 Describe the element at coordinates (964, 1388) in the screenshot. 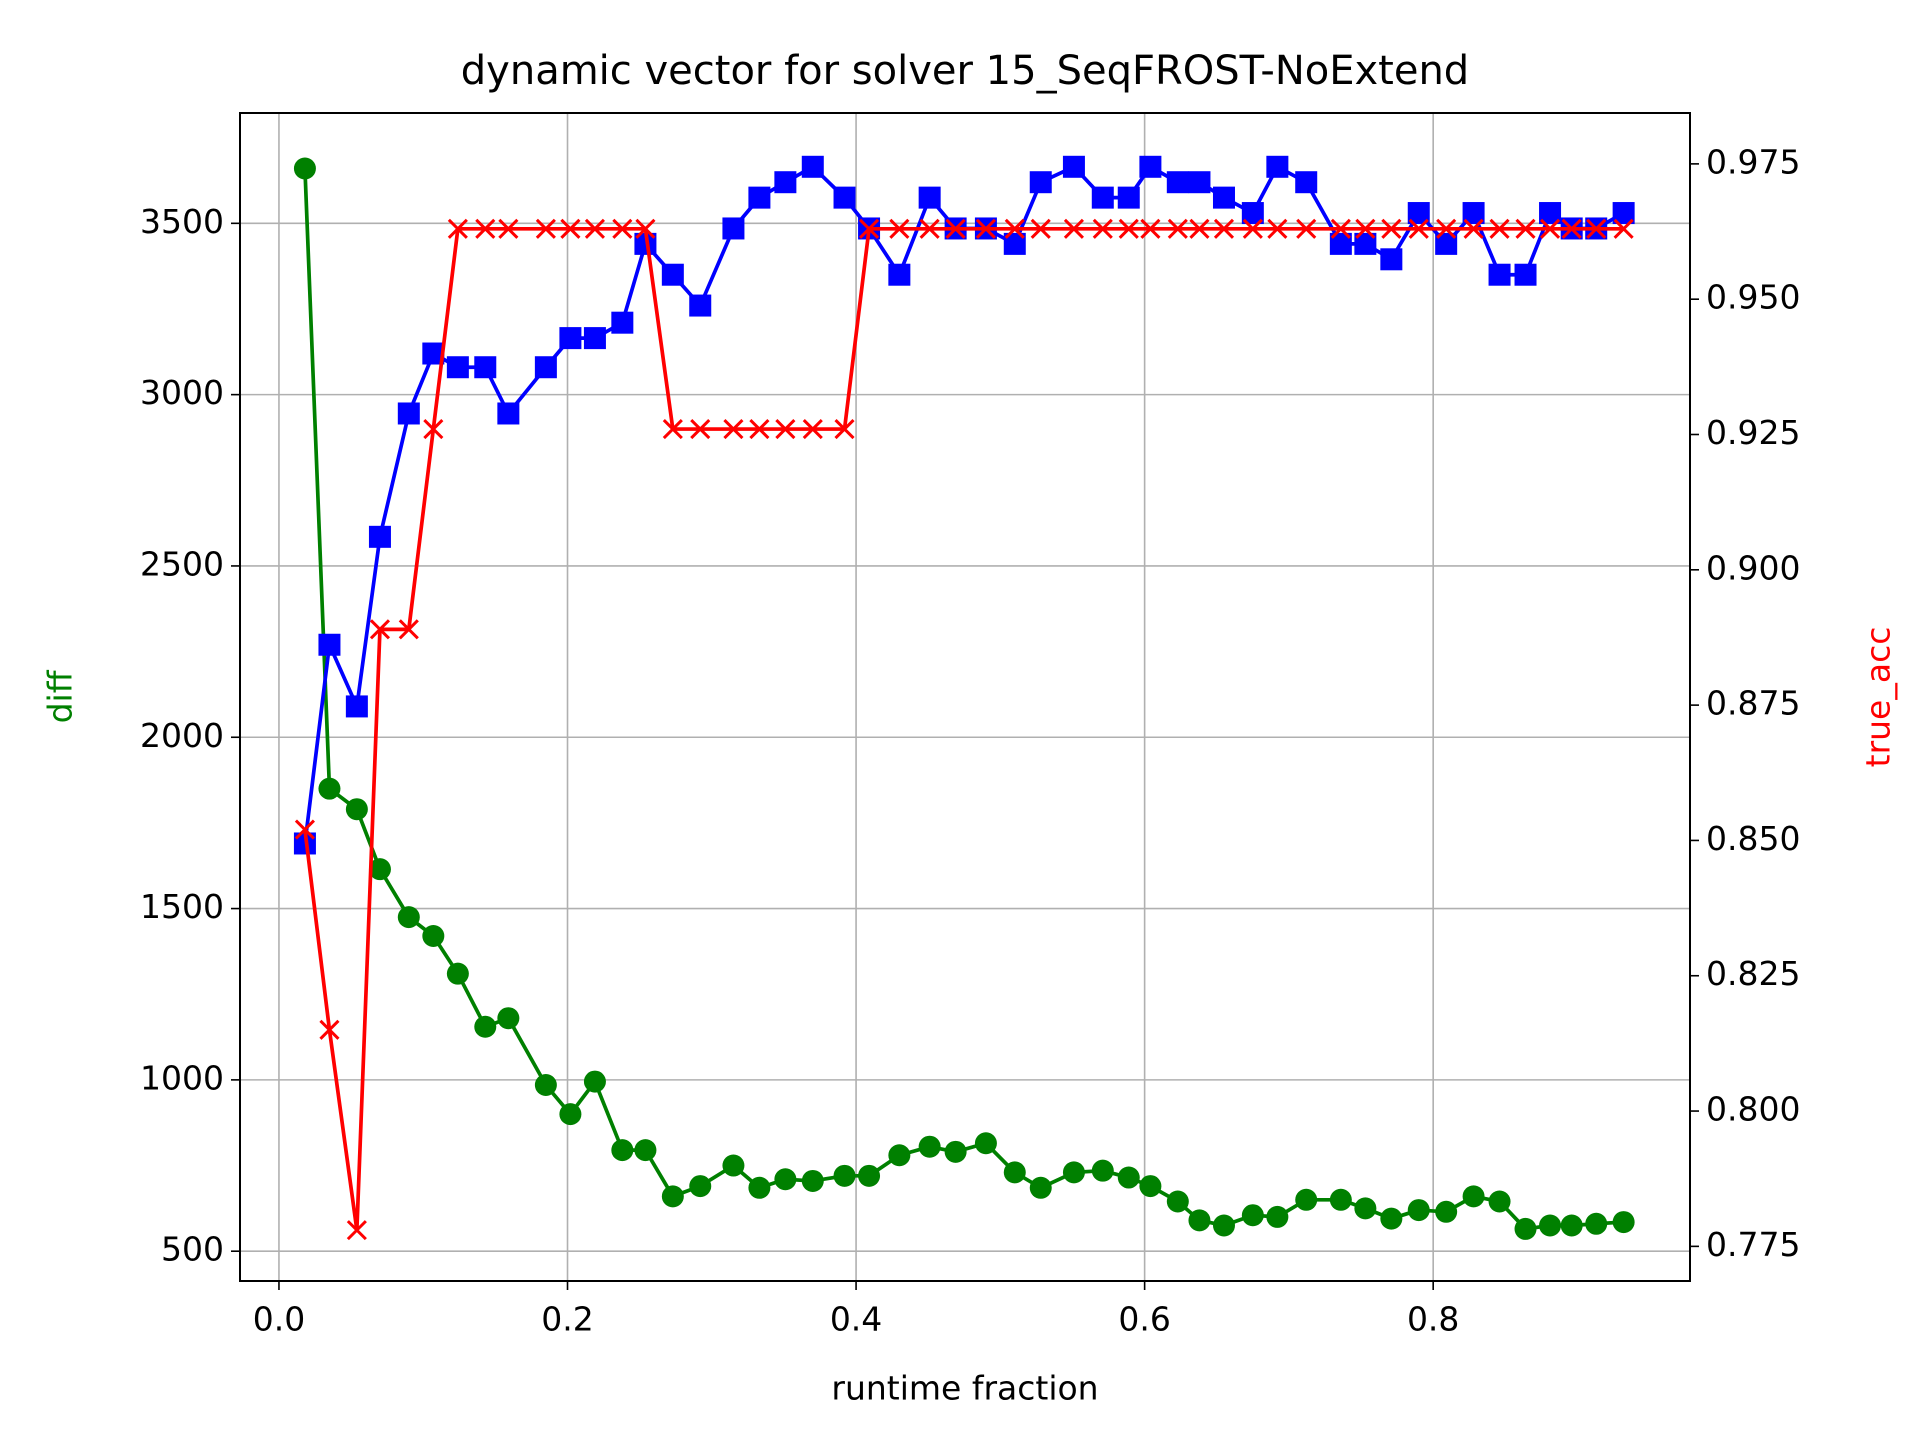

I see `x-axis-label: runtime fraction` at that location.